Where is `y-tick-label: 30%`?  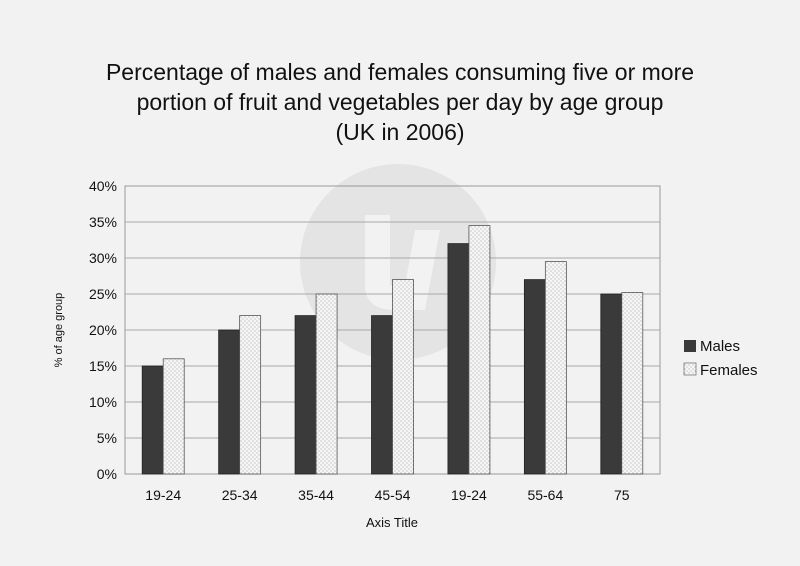
y-tick-label: 30% is located at coordinates (103, 258).